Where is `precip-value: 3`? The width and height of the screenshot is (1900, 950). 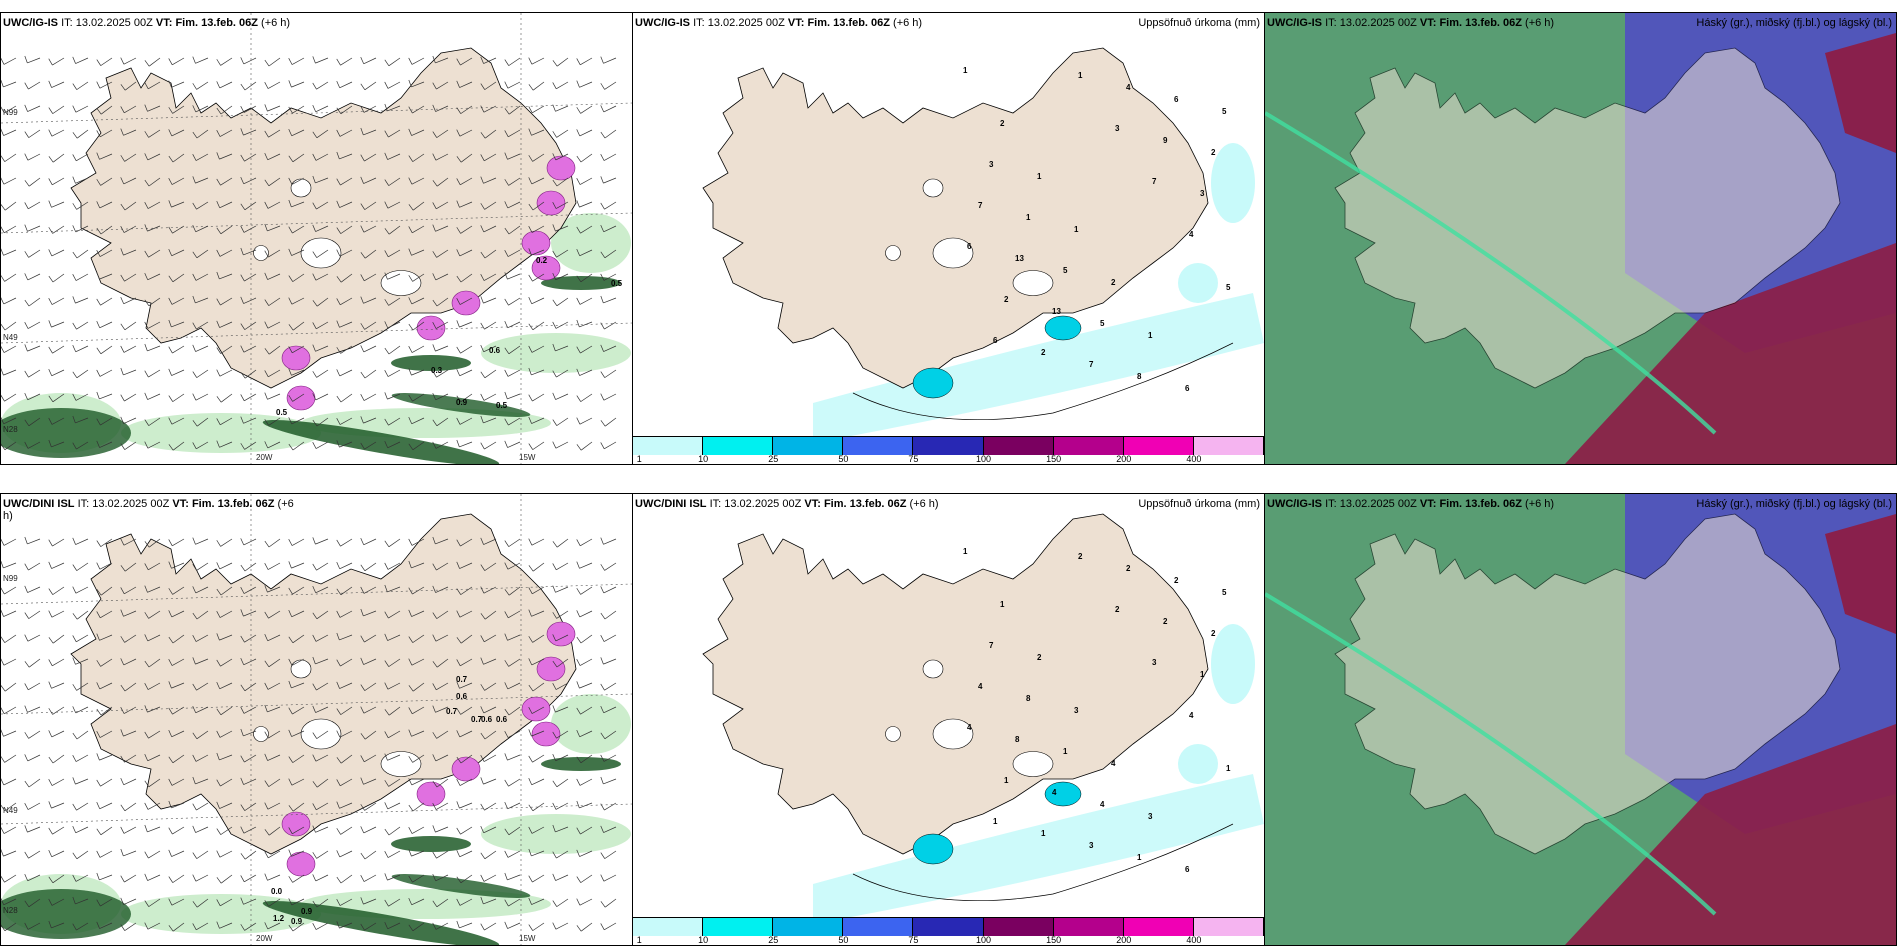 precip-value: 3 is located at coordinates (1091, 845).